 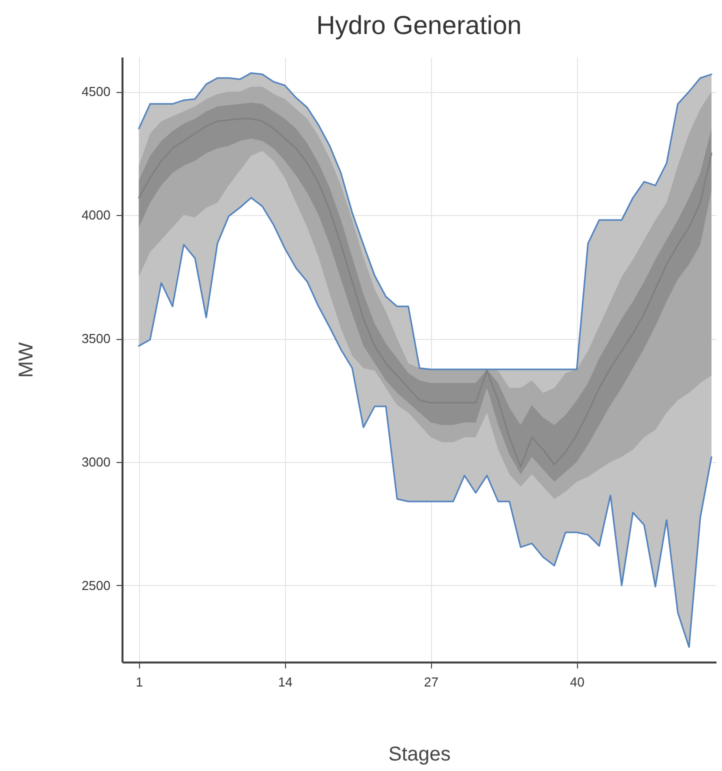 What do you see at coordinates (96, 92) in the screenshot?
I see `y-tick-label: 4500` at bounding box center [96, 92].